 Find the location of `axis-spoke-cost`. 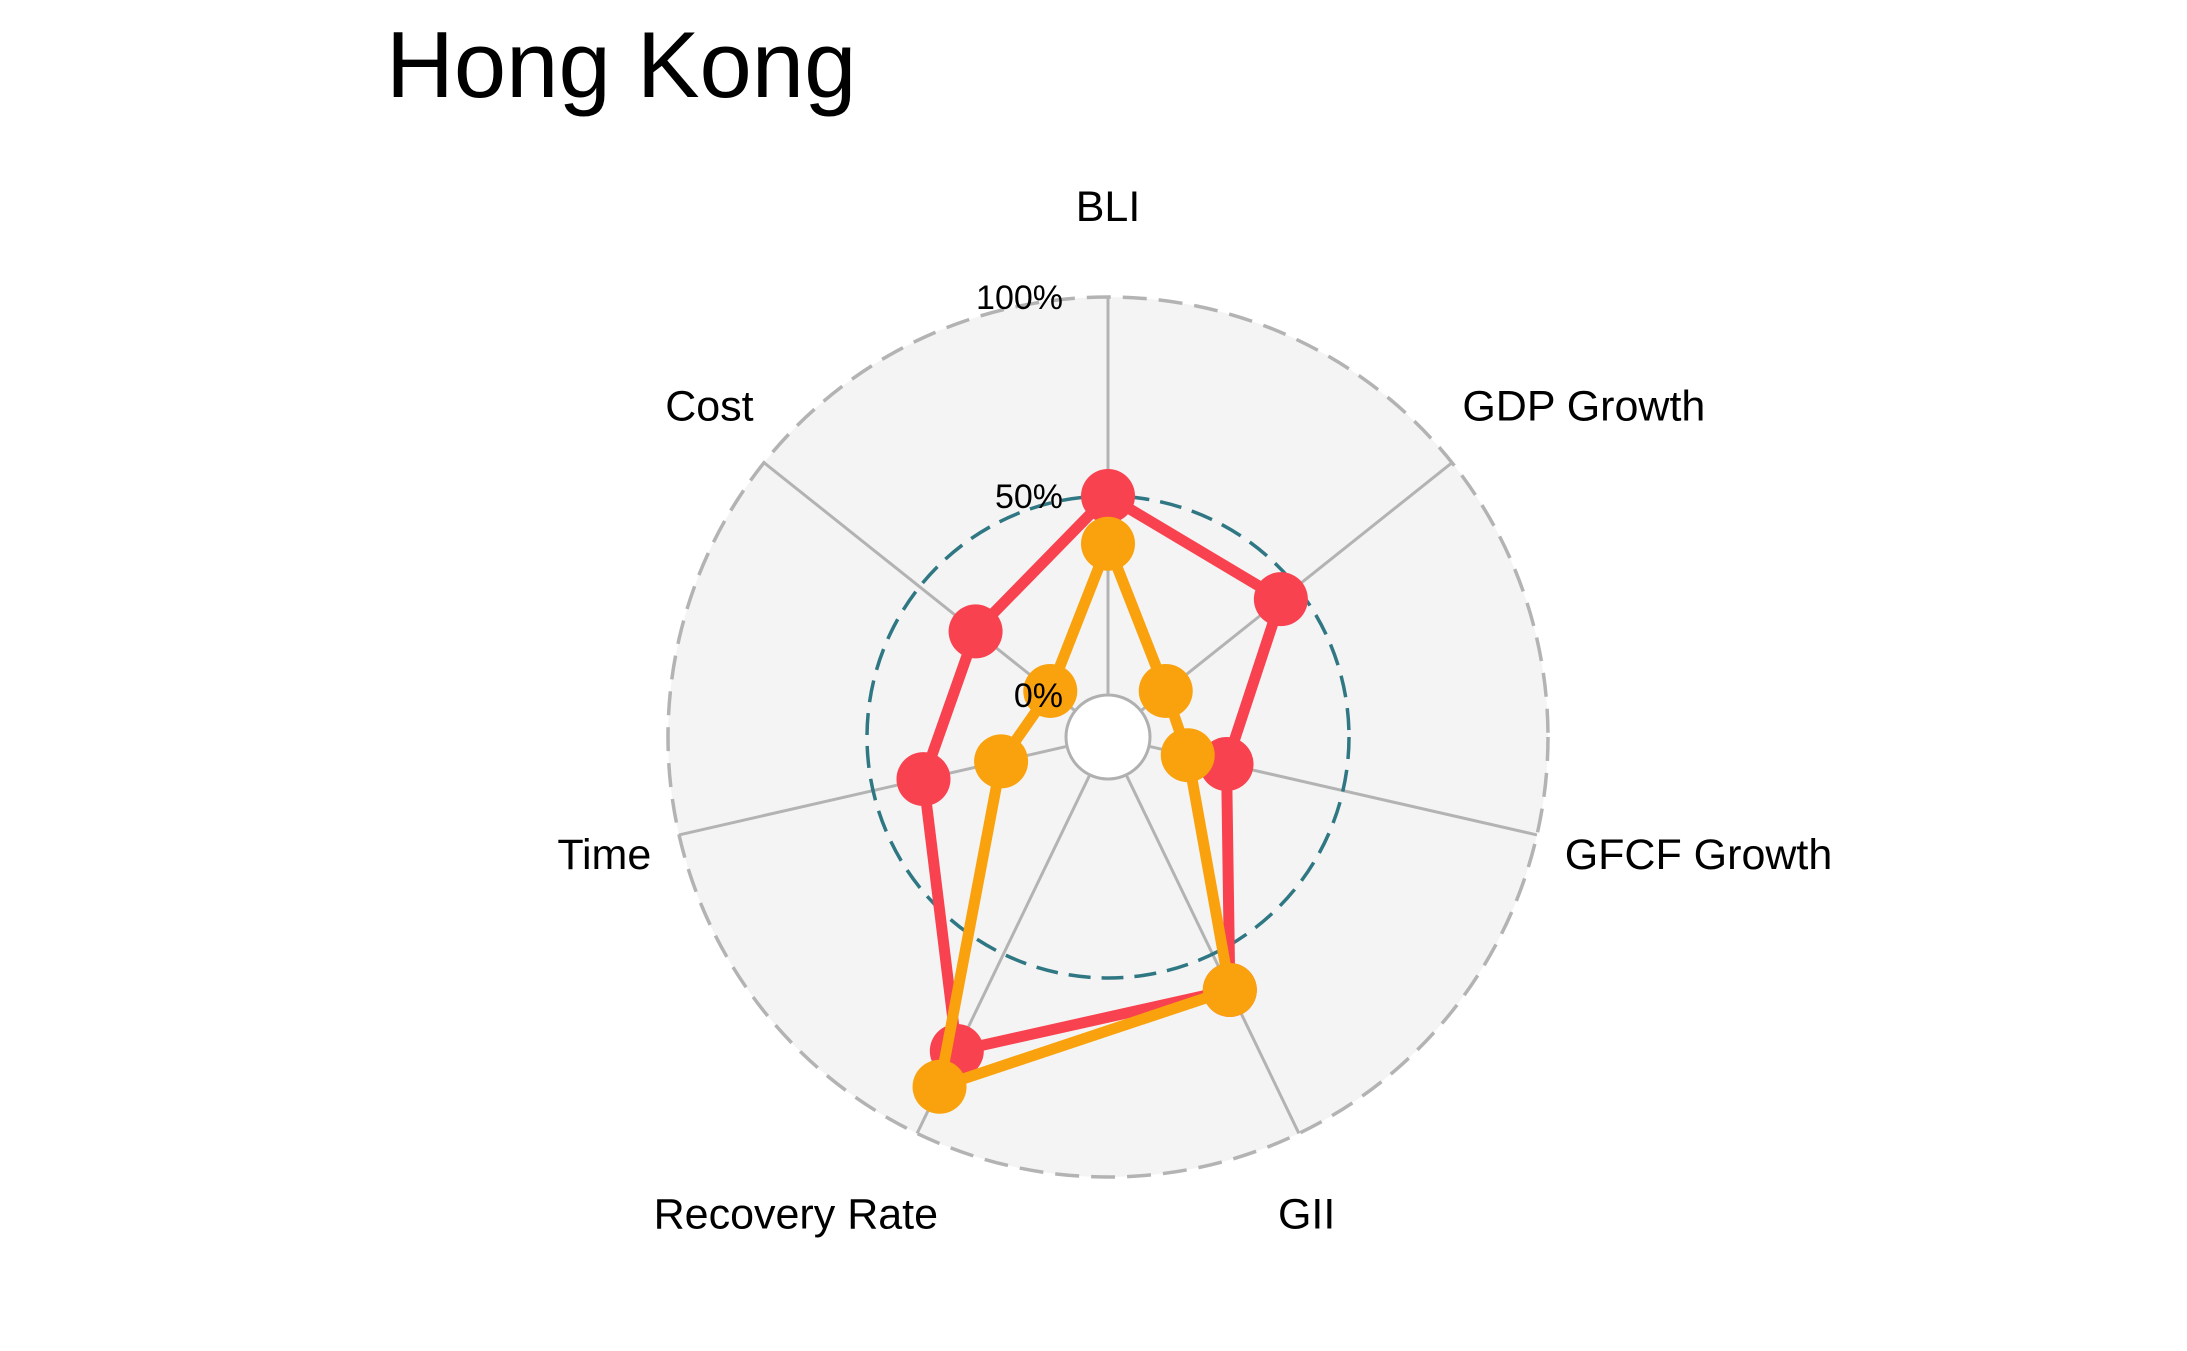

axis-spoke-cost is located at coordinates (920, 586).